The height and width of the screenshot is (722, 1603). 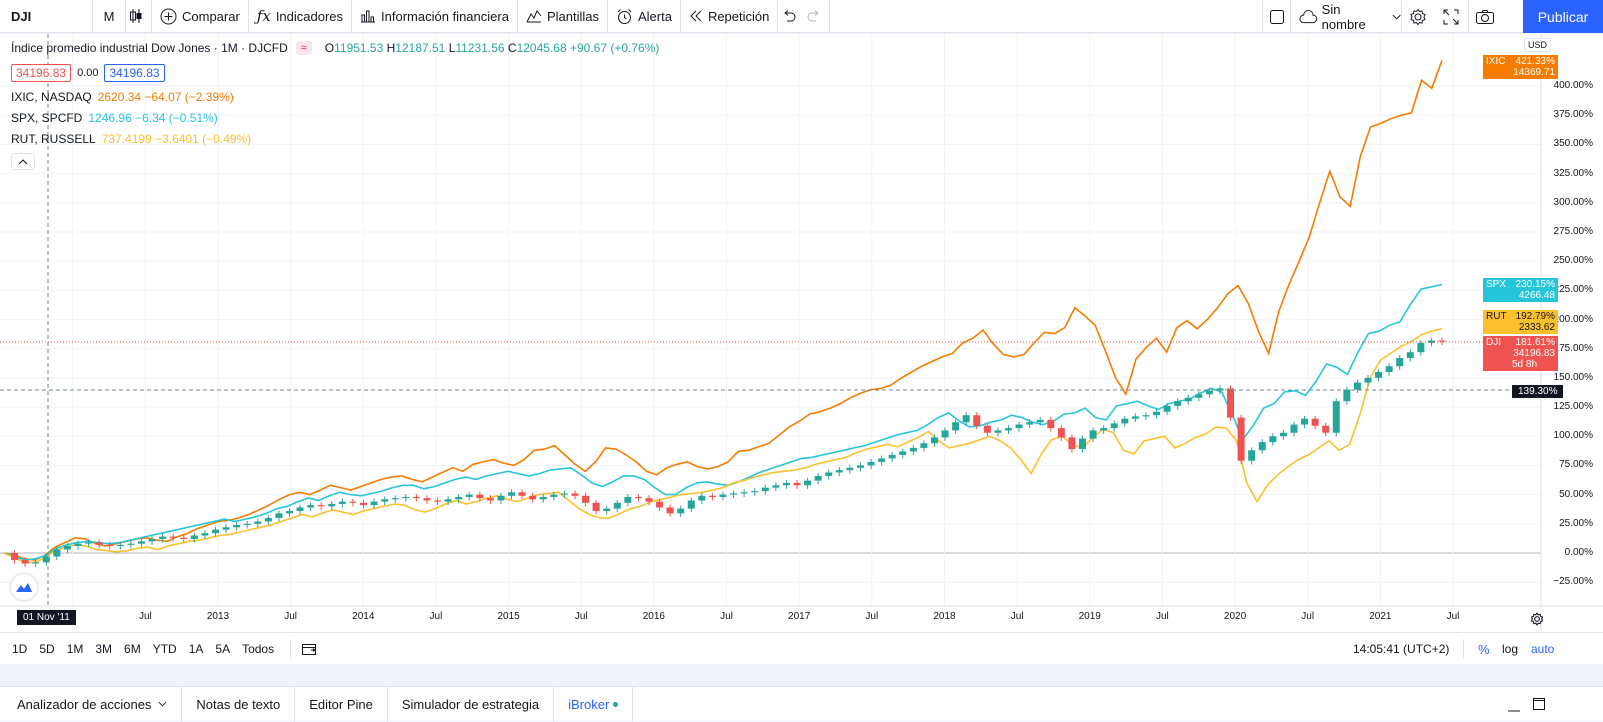 I want to click on spread-value: 0.00, so click(x=88, y=73).